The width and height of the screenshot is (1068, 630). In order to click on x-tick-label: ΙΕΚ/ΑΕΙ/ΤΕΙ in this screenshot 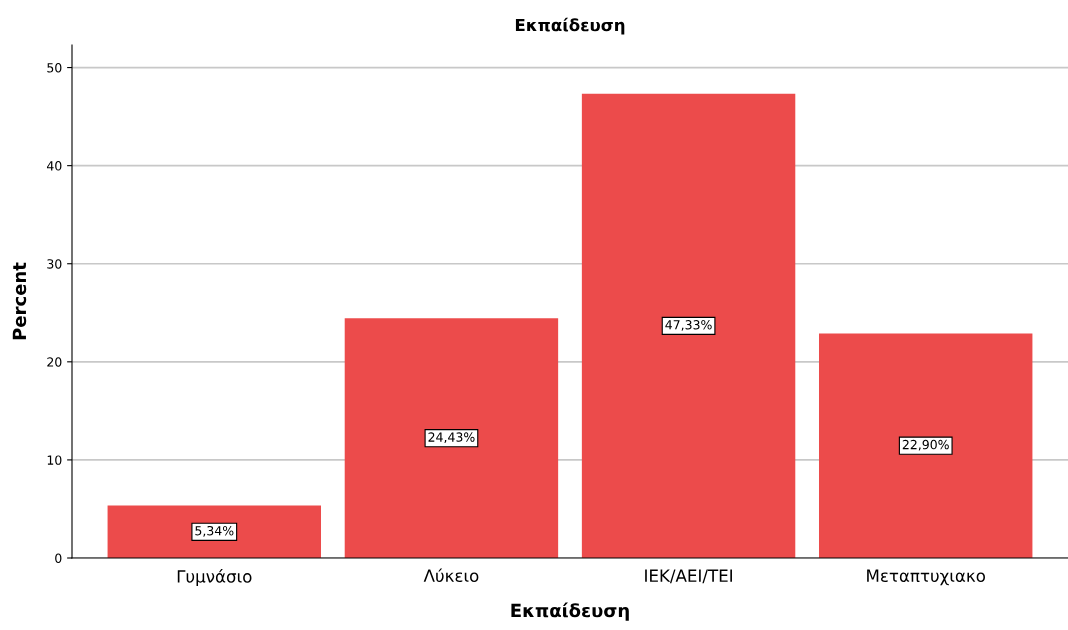, I will do `click(688, 576)`.